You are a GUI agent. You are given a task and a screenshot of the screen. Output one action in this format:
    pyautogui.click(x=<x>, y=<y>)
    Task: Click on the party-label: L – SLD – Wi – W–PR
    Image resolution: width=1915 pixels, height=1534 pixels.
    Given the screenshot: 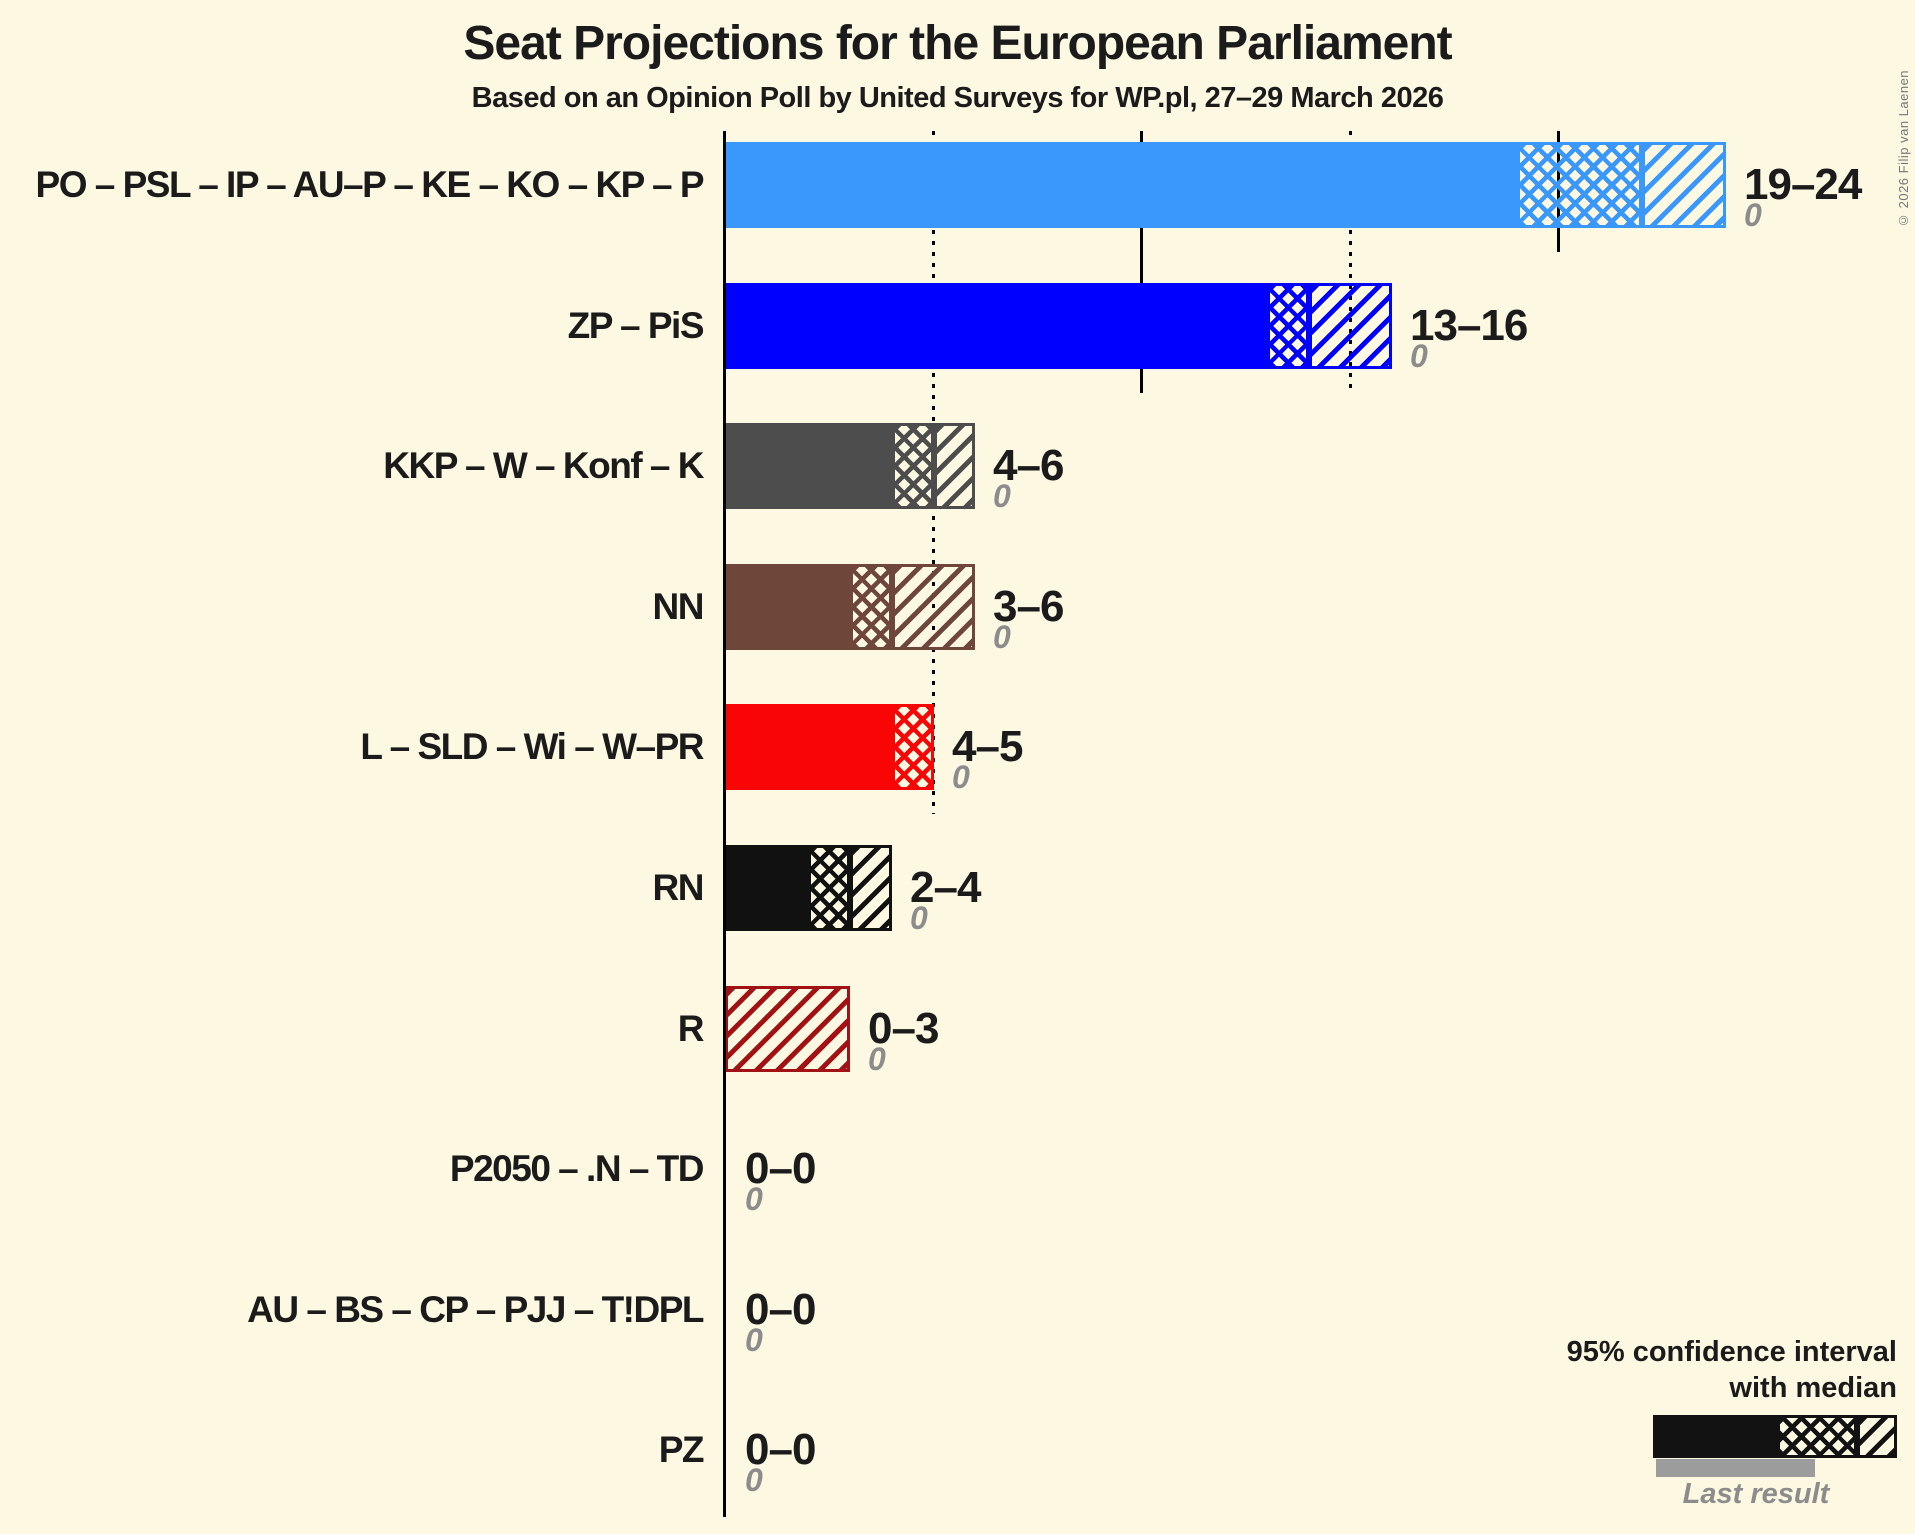 What is the action you would take?
    pyautogui.click(x=532, y=746)
    